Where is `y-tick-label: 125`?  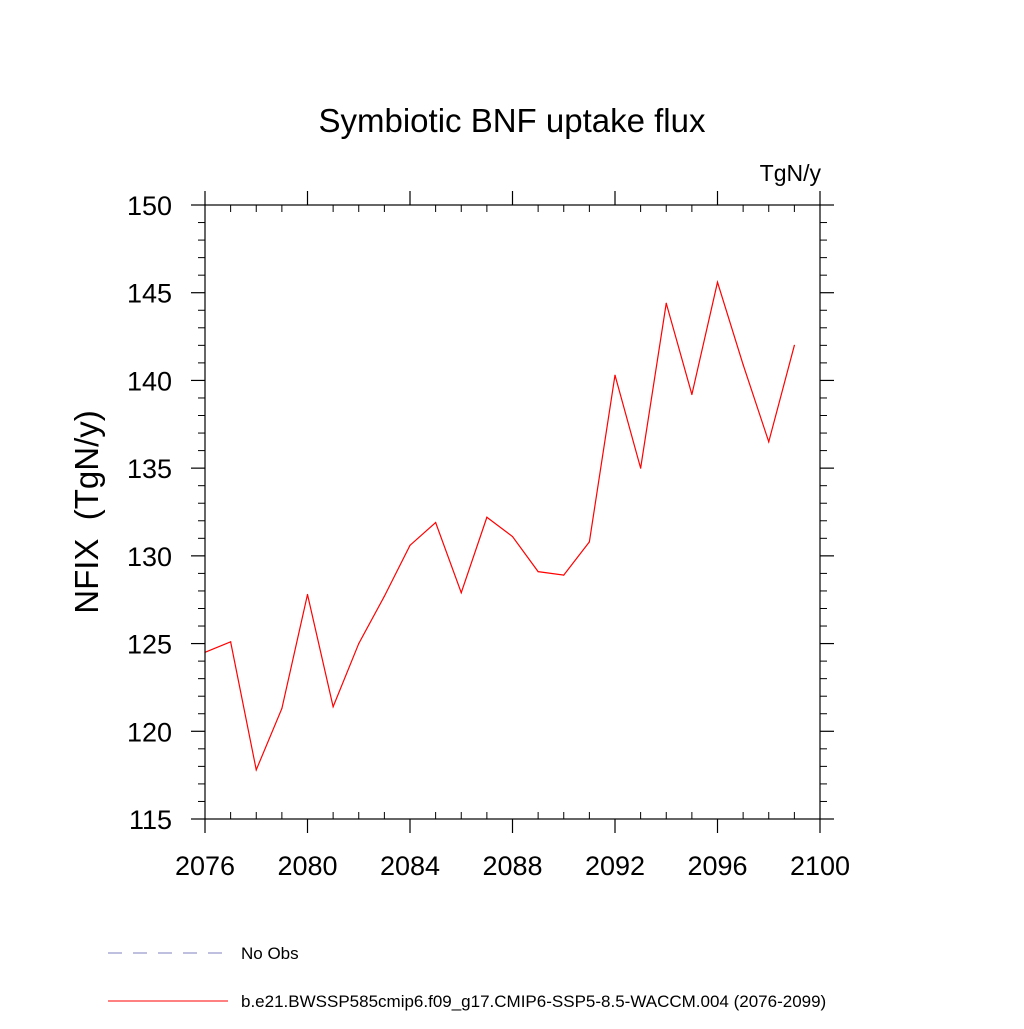 y-tick-label: 125 is located at coordinates (149, 645).